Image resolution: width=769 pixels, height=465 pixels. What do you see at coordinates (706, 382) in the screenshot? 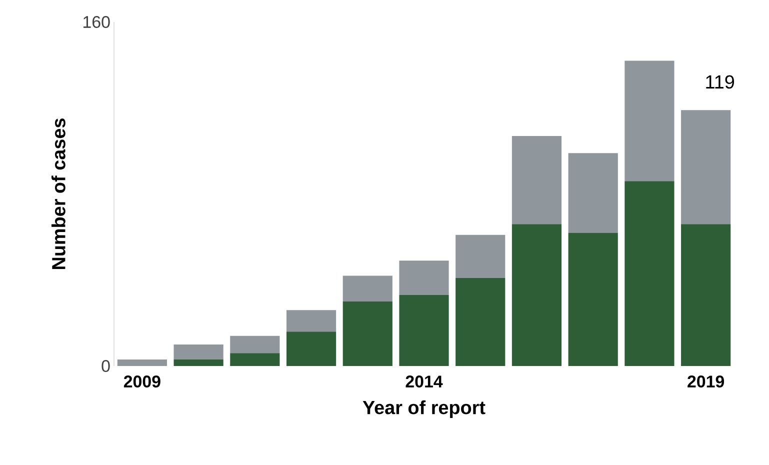
I see `x-tick-label: 2019` at bounding box center [706, 382].